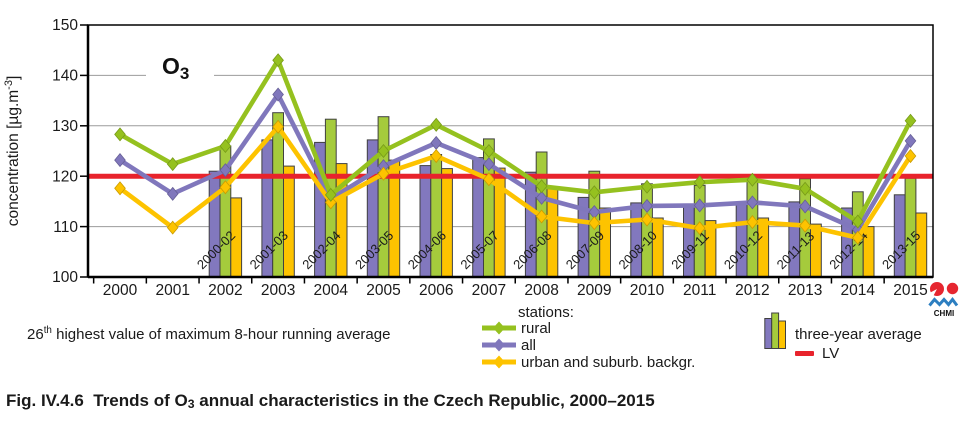 The width and height of the screenshot is (976, 434). I want to click on legend-stations-title: stations:, so click(546, 312).